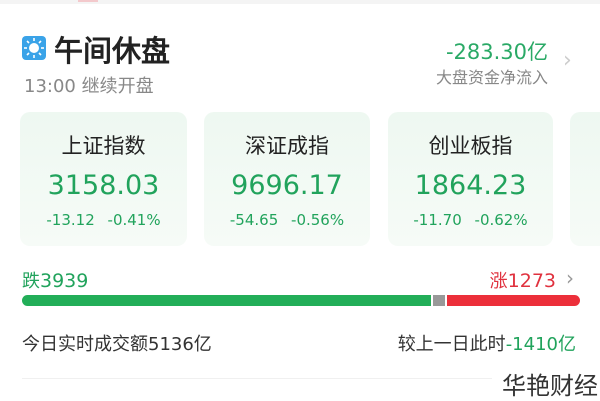 The height and width of the screenshot is (401, 600). What do you see at coordinates (300, 2) in the screenshot?
I see `top-divider` at bounding box center [300, 2].